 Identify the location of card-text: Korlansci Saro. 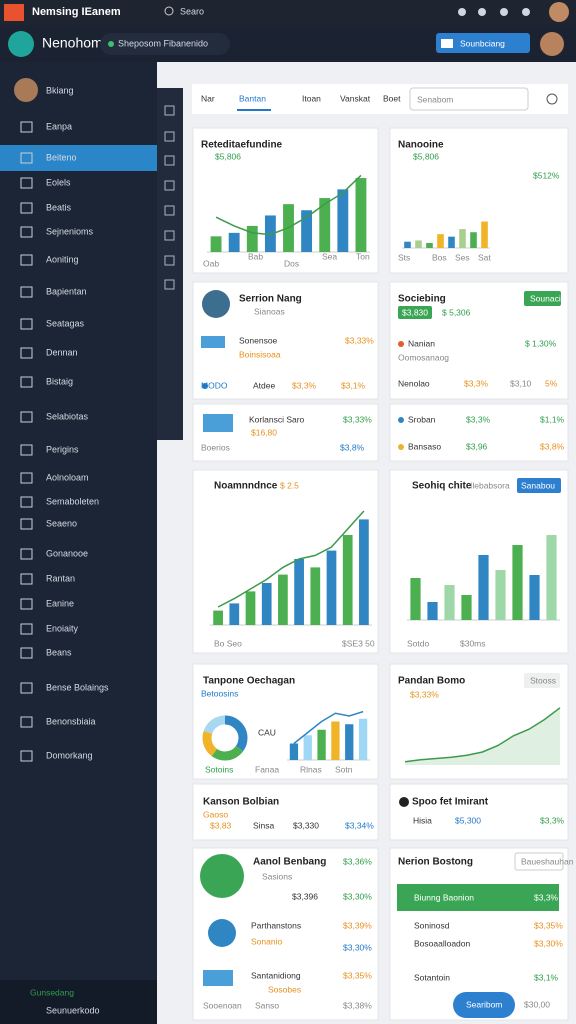
(277, 419).